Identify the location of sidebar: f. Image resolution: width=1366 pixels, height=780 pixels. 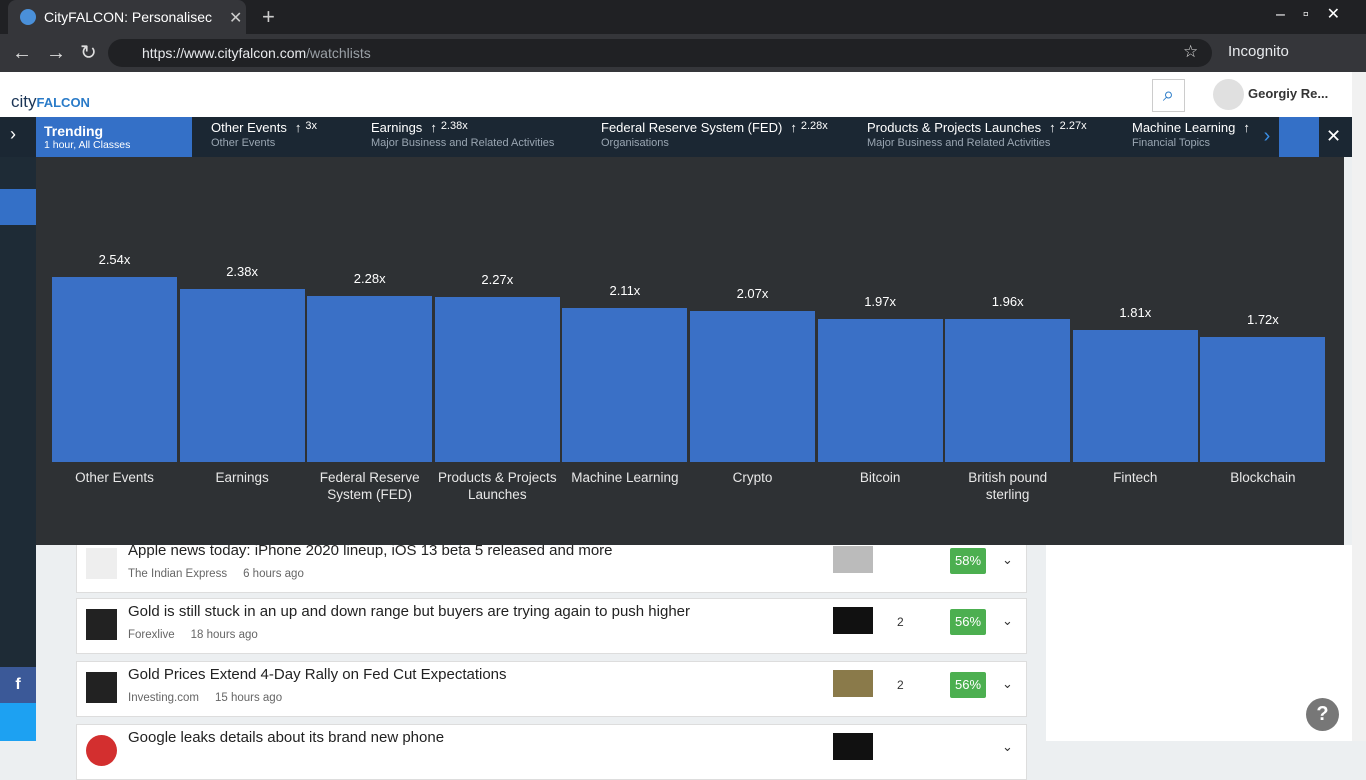
(18, 429).